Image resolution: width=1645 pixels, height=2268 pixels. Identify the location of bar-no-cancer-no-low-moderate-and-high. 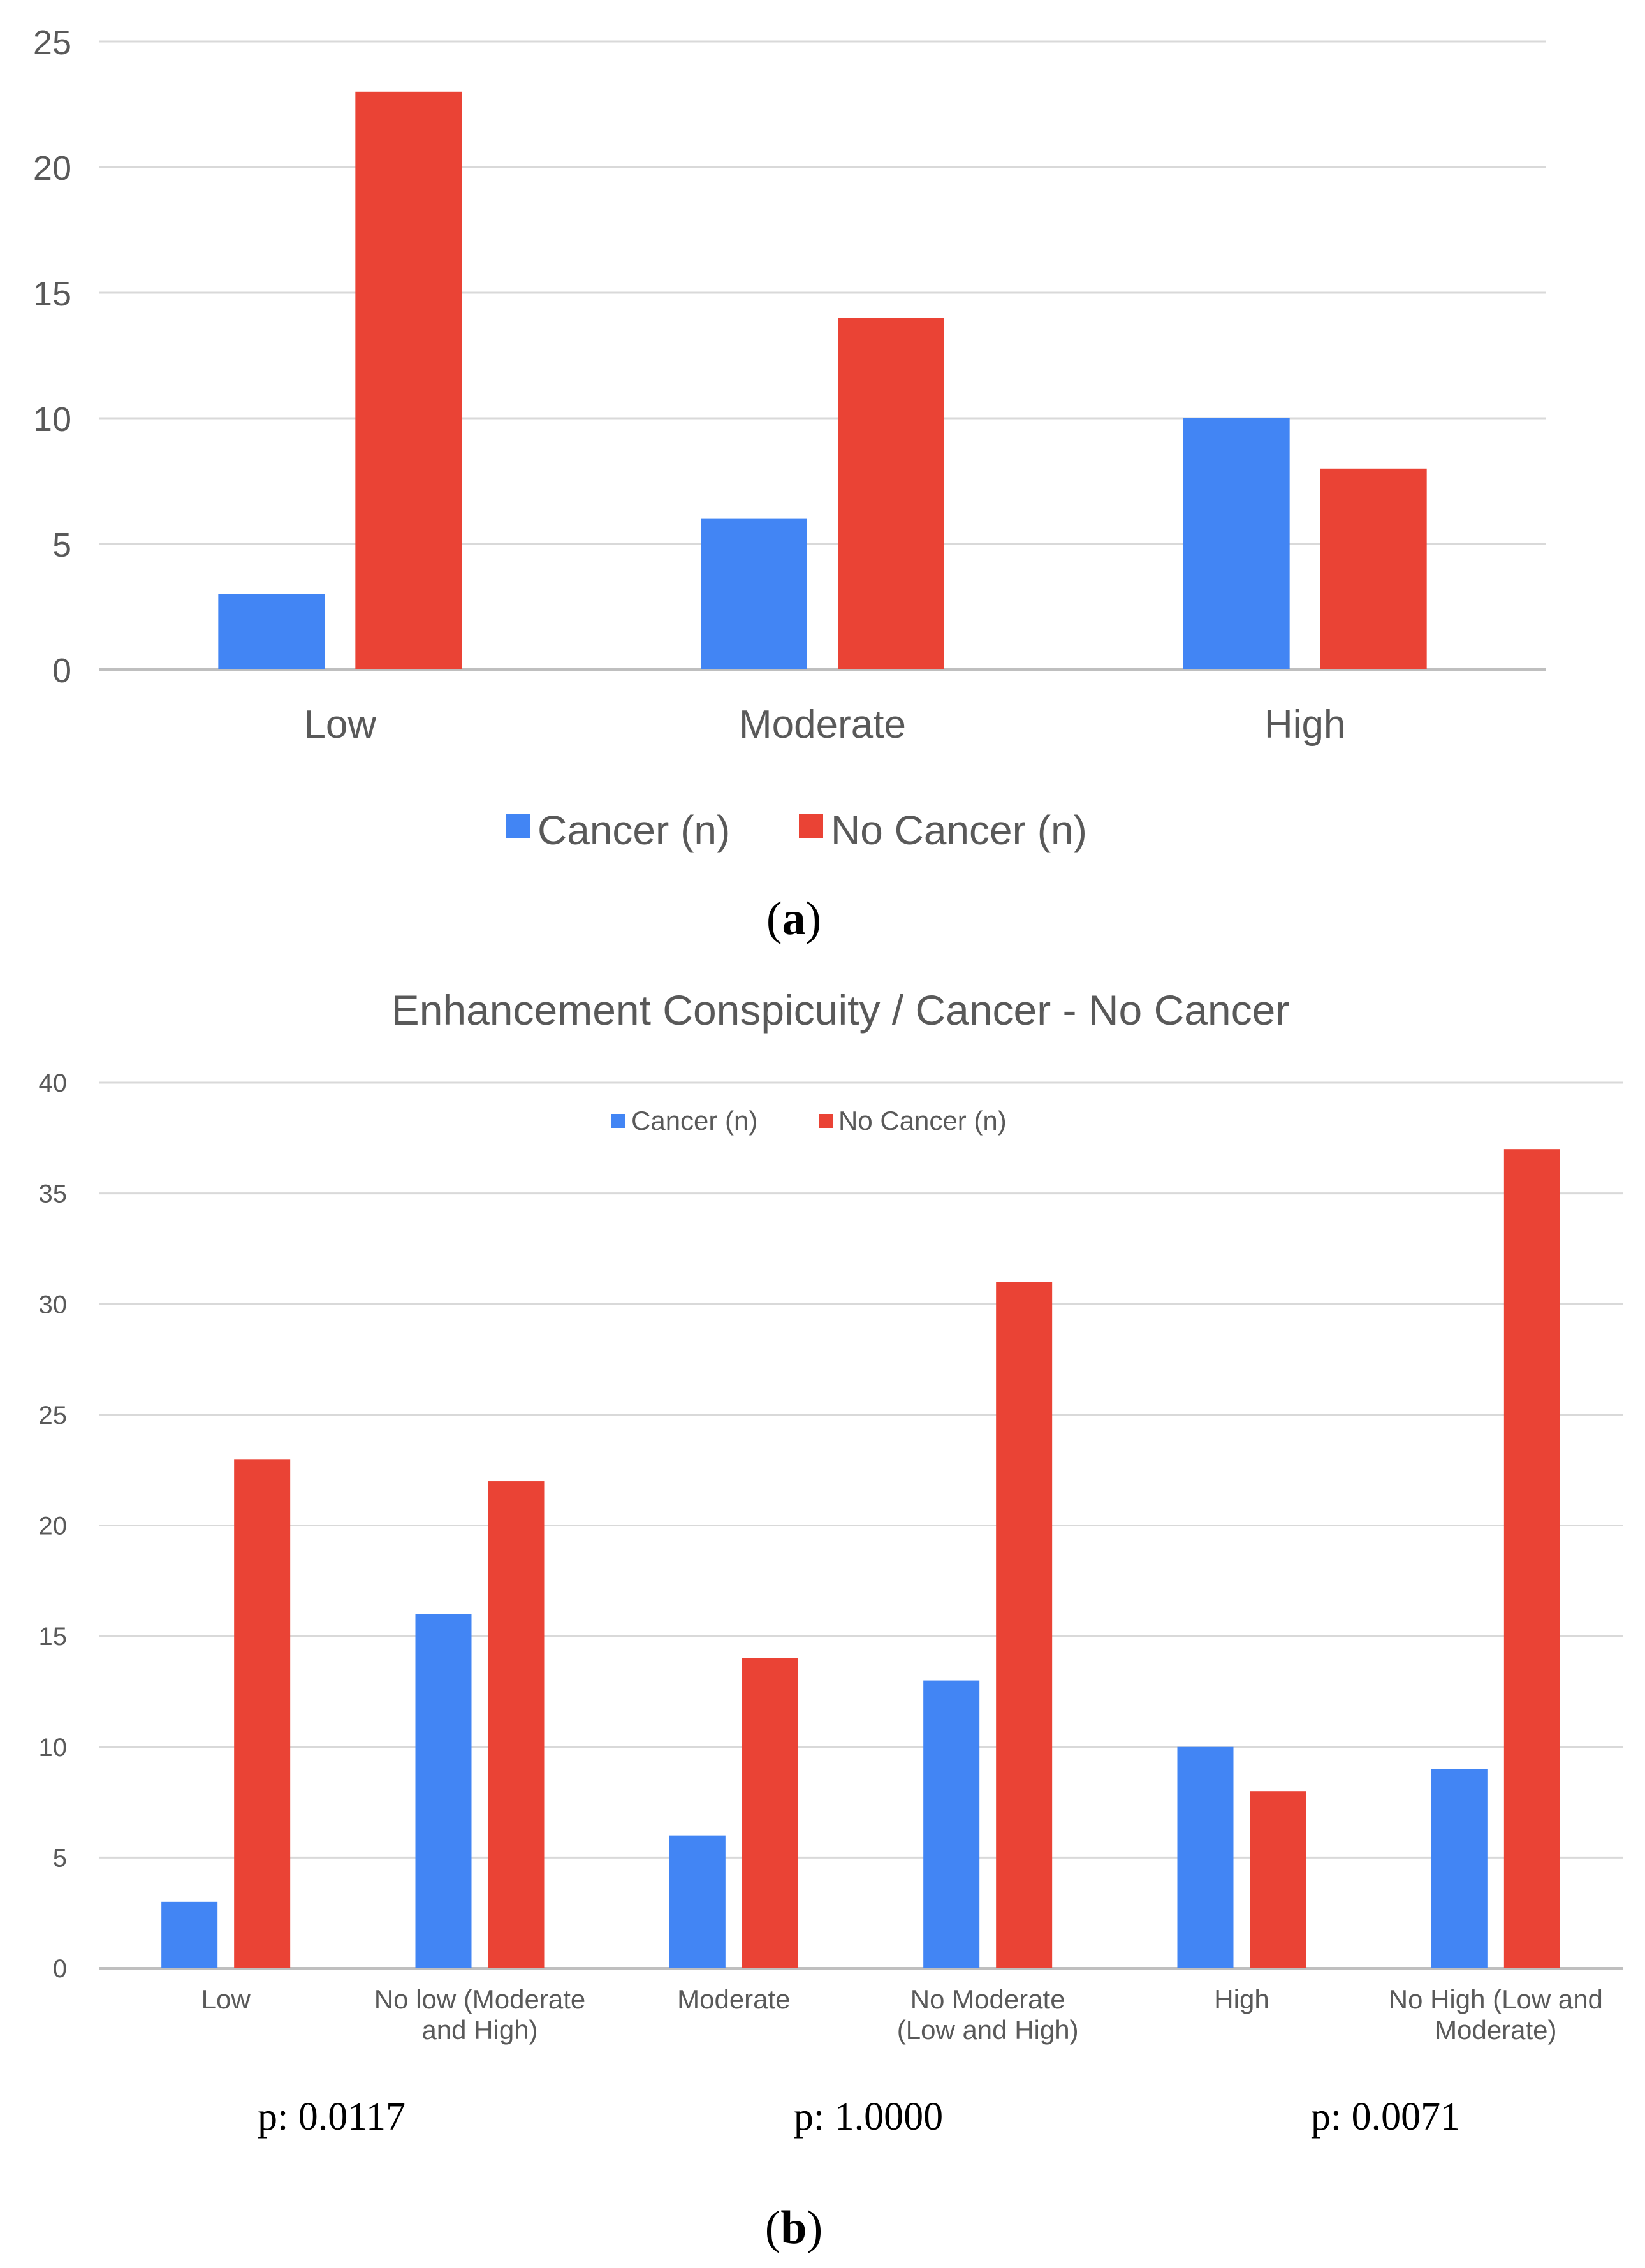
(517, 1724).